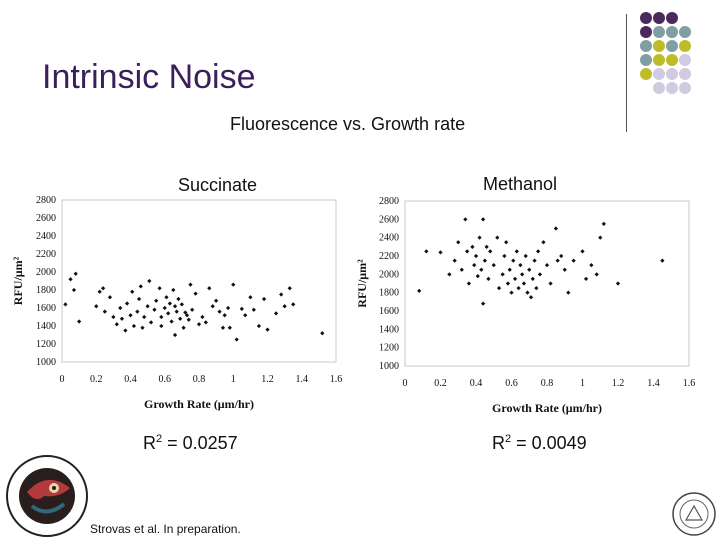 This screenshot has width=720, height=540. Describe the element at coordinates (46, 362) in the screenshot. I see `y-tick-label: 1000` at that location.